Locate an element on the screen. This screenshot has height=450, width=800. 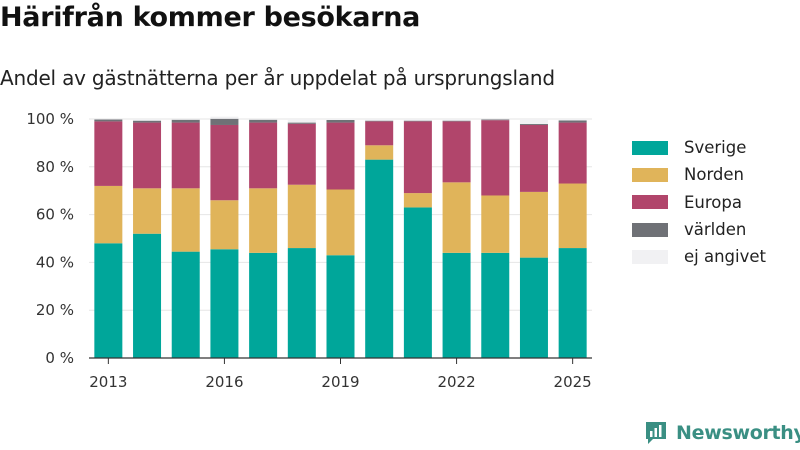
chart-legend: Sverige Norden Europa världen ej angivet is located at coordinates (699, 202).